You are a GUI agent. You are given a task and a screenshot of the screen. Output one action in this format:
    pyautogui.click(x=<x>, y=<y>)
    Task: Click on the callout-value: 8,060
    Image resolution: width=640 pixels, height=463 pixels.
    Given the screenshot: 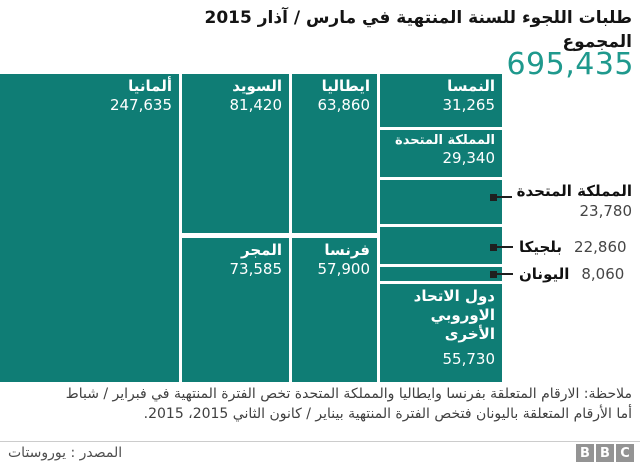 What is the action you would take?
    pyautogui.click(x=603, y=274)
    